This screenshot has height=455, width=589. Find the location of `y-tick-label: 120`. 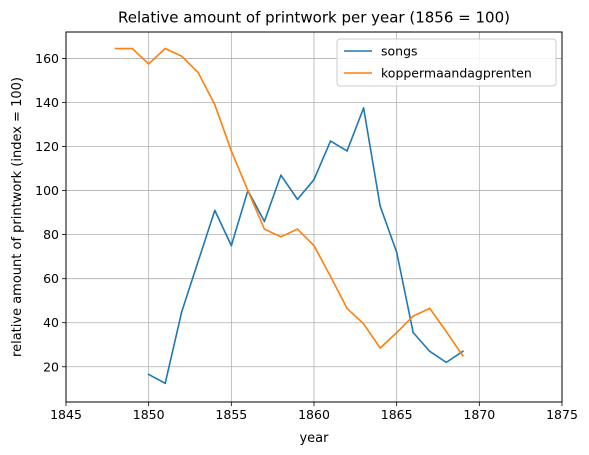

y-tick-label: 120 is located at coordinates (47, 146).